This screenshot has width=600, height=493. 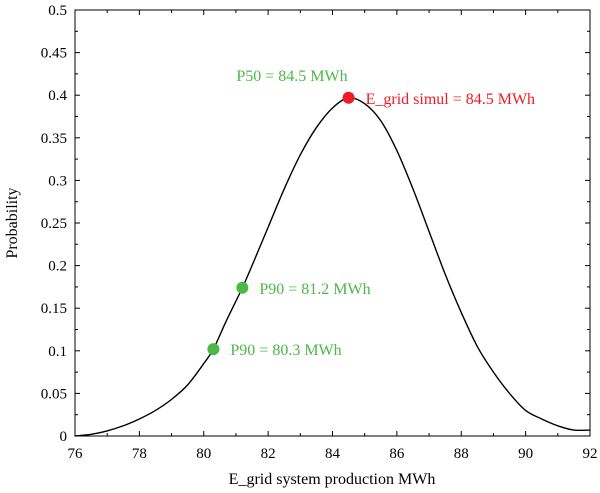 What do you see at coordinates (333, 454) in the screenshot?
I see `x-tick-label: 84` at bounding box center [333, 454].